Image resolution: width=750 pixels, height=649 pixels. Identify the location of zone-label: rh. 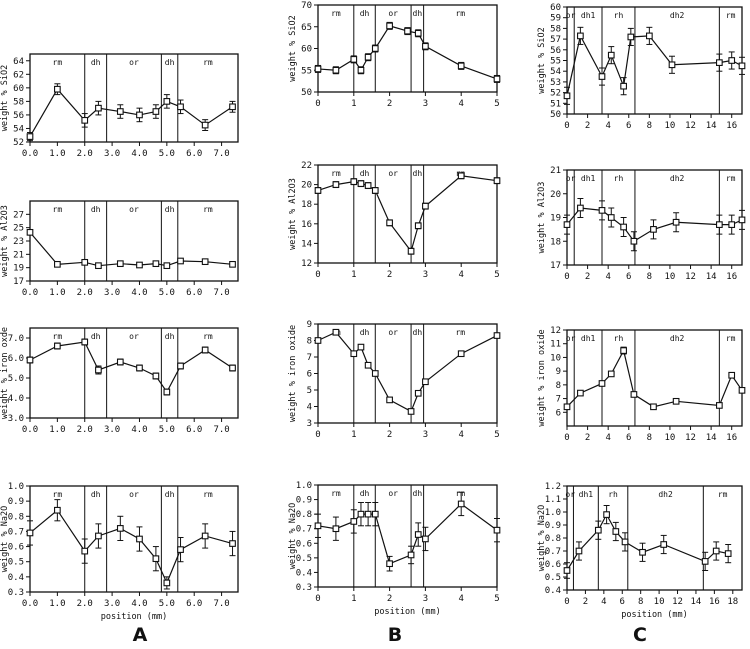
(613, 494).